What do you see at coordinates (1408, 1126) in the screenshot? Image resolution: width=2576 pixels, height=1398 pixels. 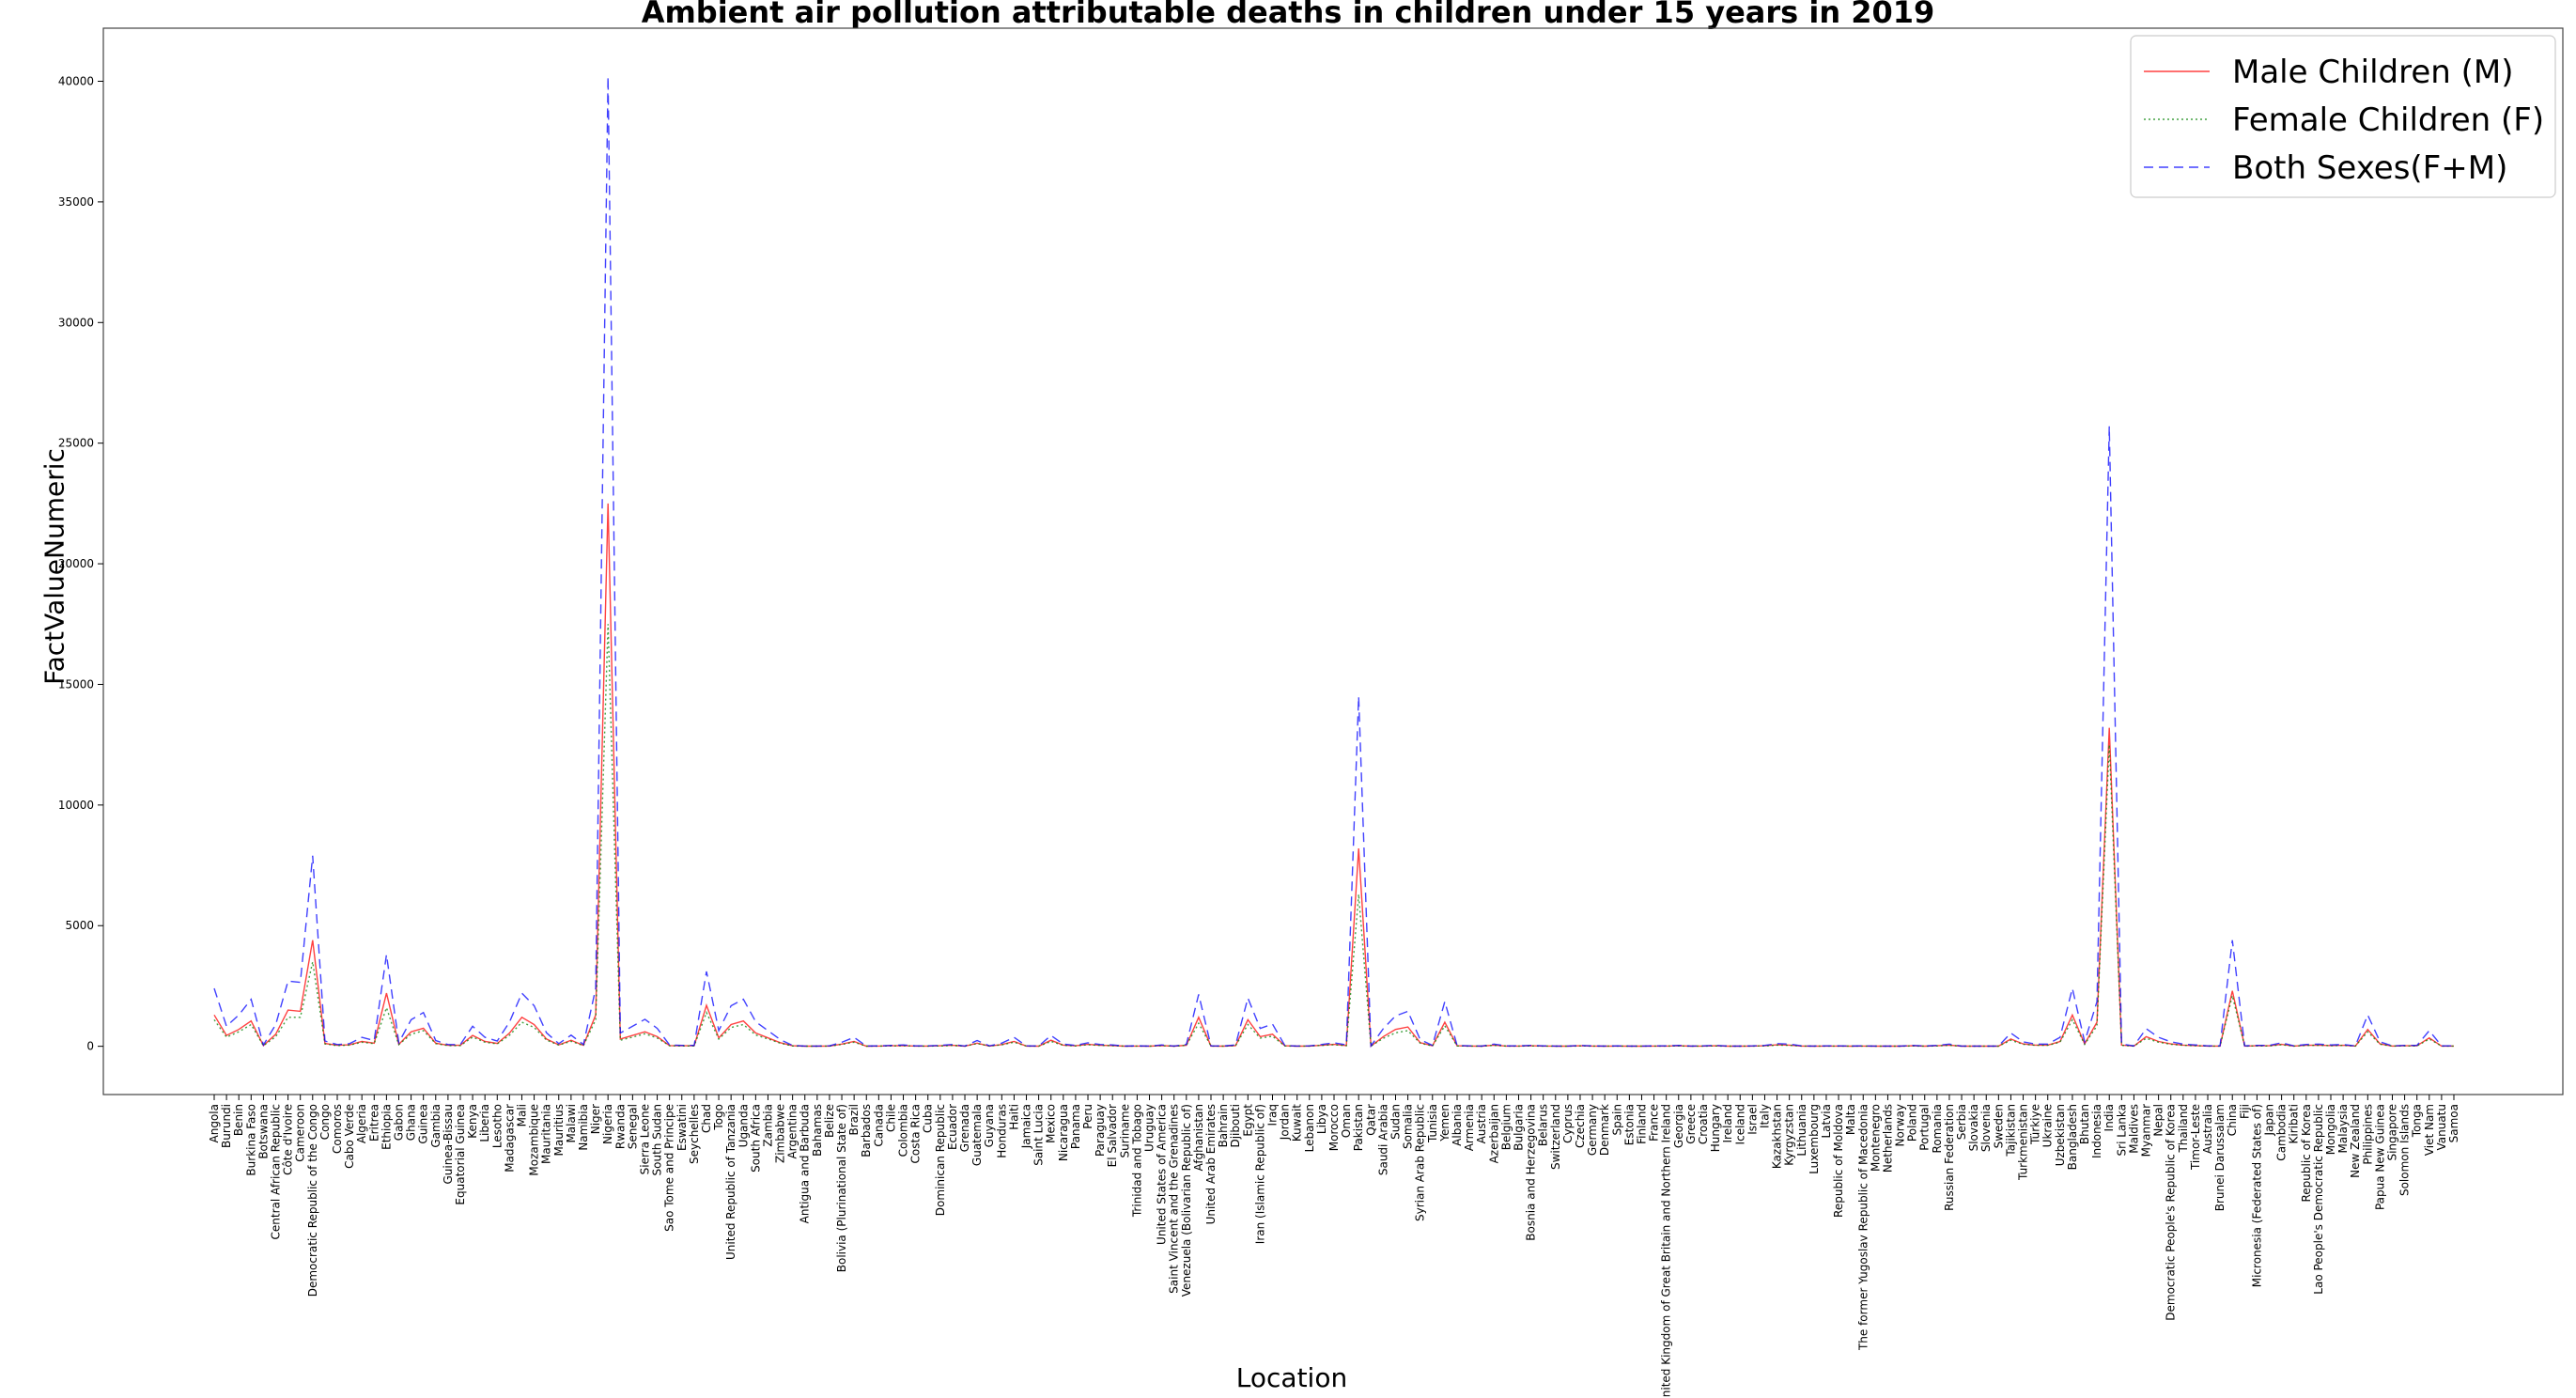 I see `x-tick-label: Somalia` at bounding box center [1408, 1126].